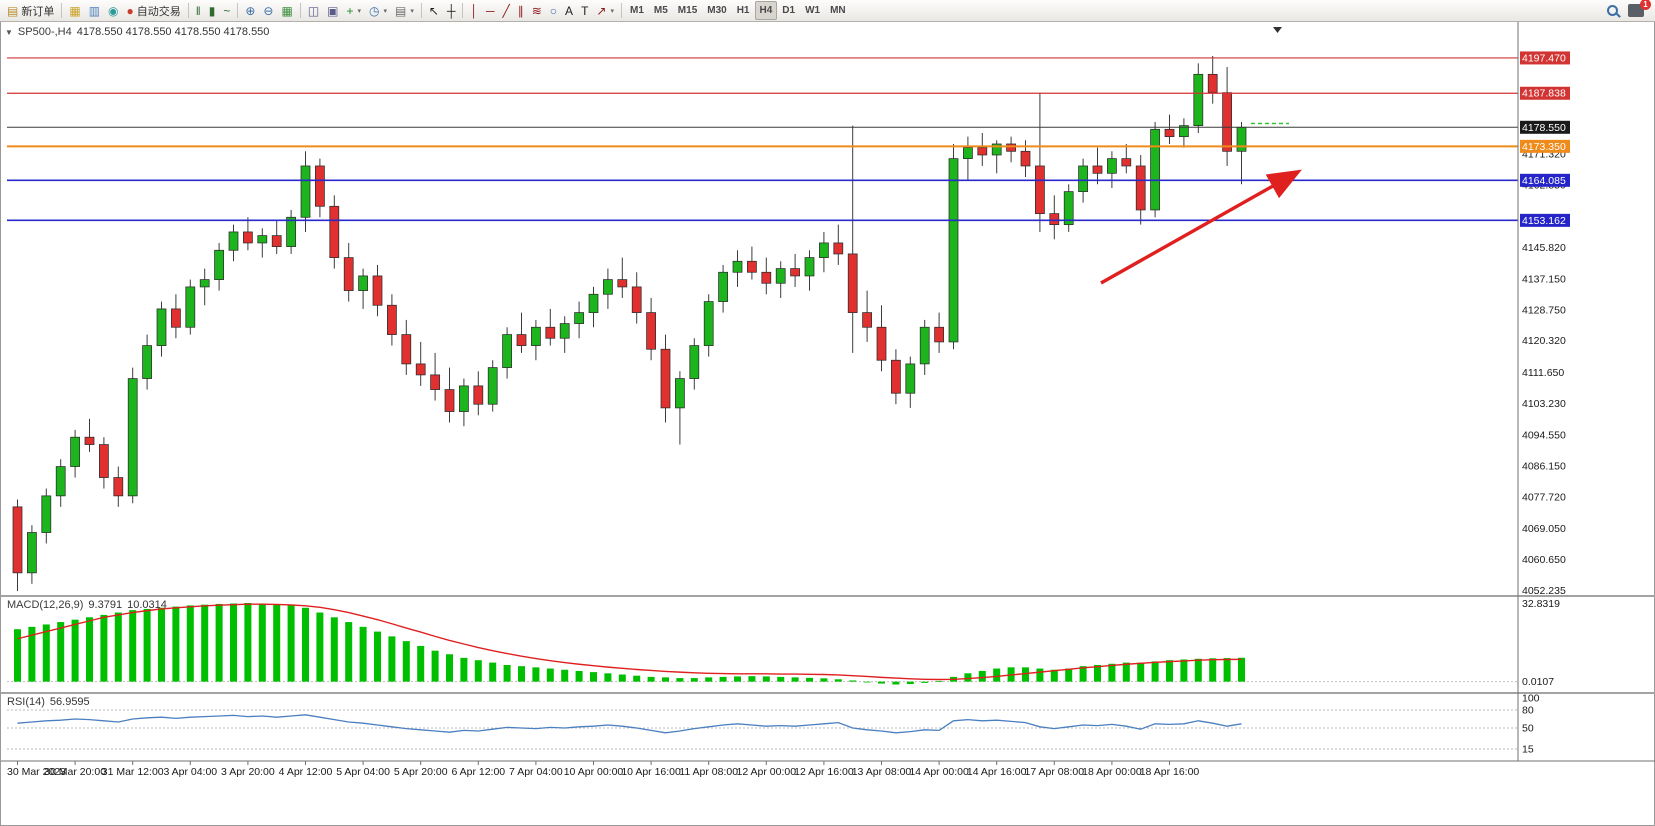 This screenshot has width=1655, height=826. Describe the element at coordinates (1531, 699) in the screenshot. I see `svg-text: 100` at that location.